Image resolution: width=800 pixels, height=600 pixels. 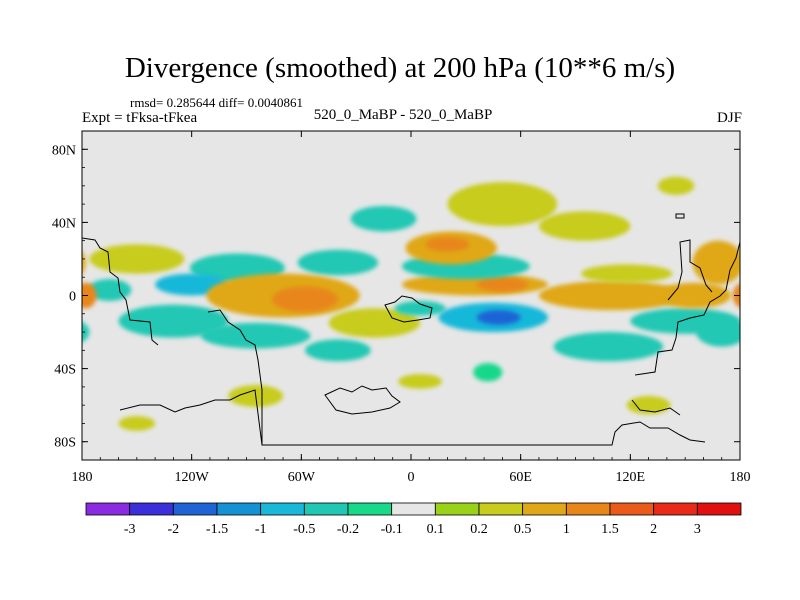 I want to click on y-tick-label: 40N, so click(x=64, y=223).